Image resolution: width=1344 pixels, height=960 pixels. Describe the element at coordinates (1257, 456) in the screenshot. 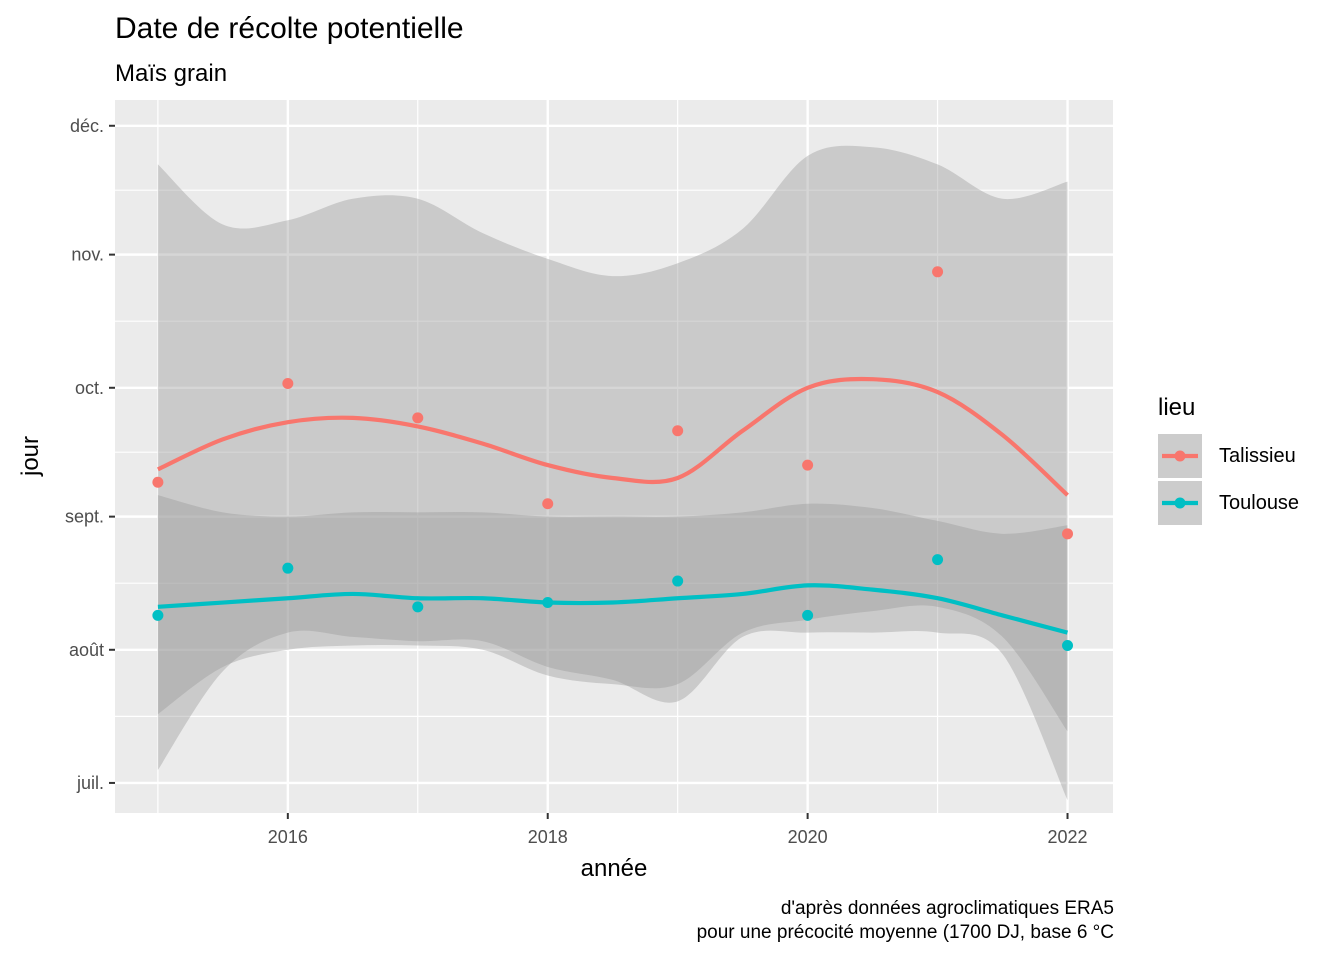

I see `legend-label-talissieu: Talissieu` at that location.